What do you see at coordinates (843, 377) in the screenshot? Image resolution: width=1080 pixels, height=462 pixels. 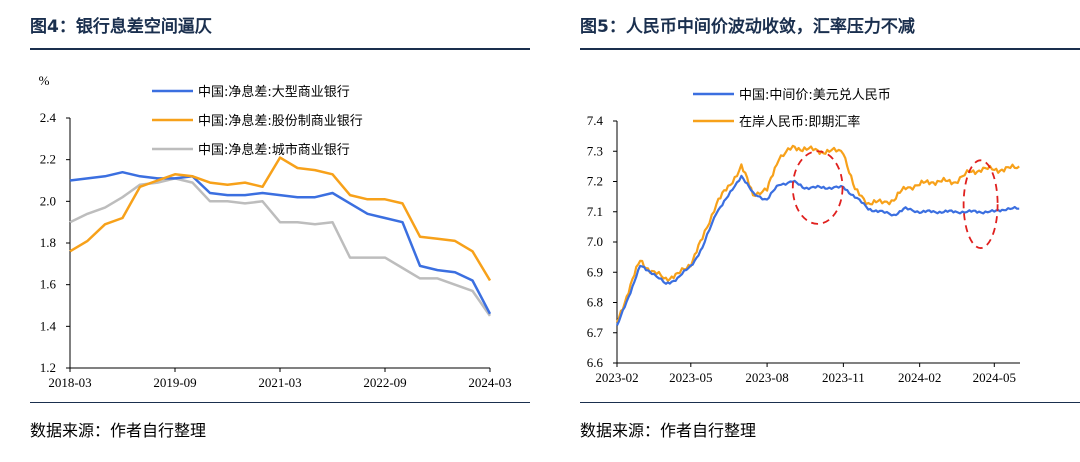 I see `right-x-tick-label: 2023-11` at bounding box center [843, 377].